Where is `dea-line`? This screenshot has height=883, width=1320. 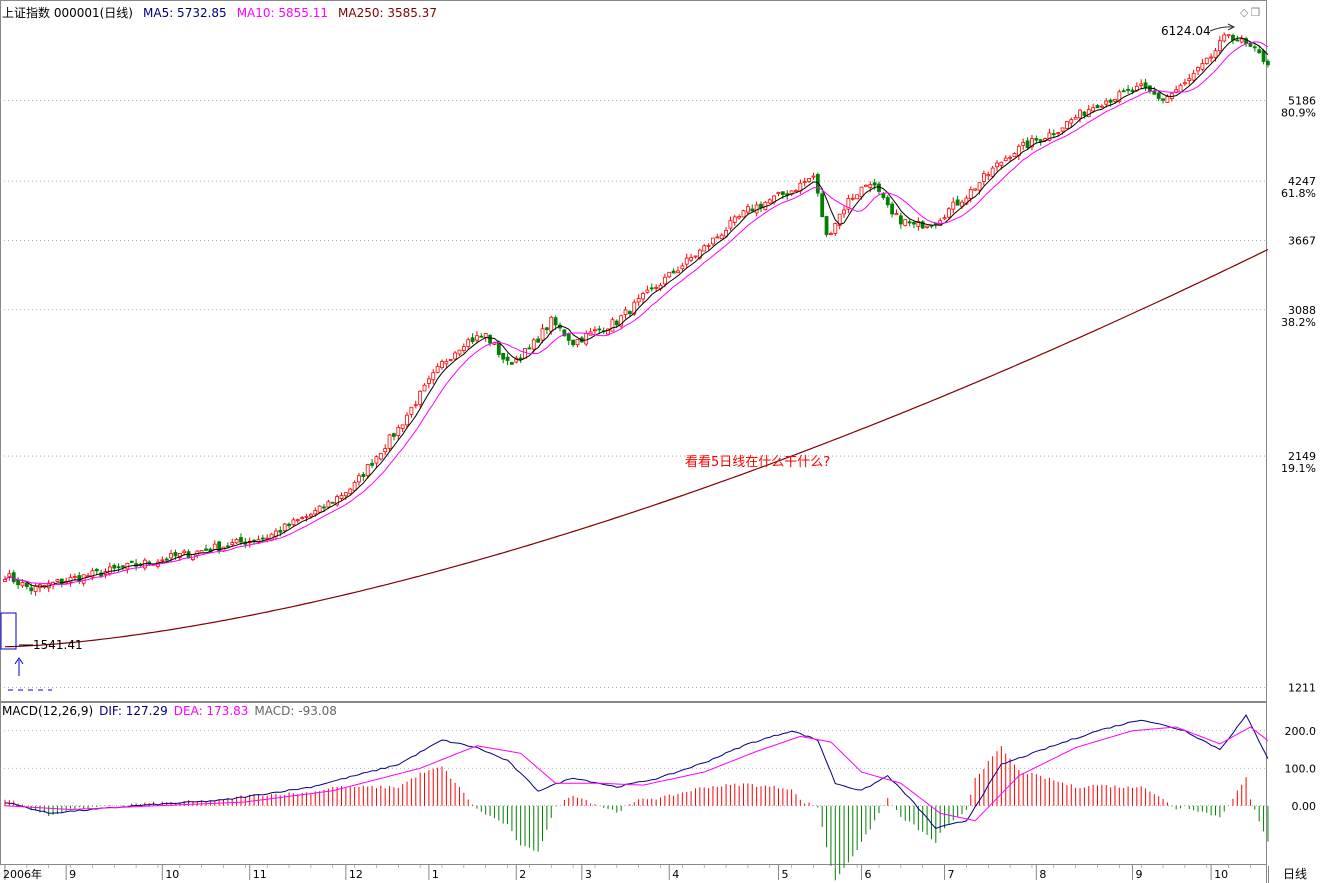
dea-line is located at coordinates (636, 774).